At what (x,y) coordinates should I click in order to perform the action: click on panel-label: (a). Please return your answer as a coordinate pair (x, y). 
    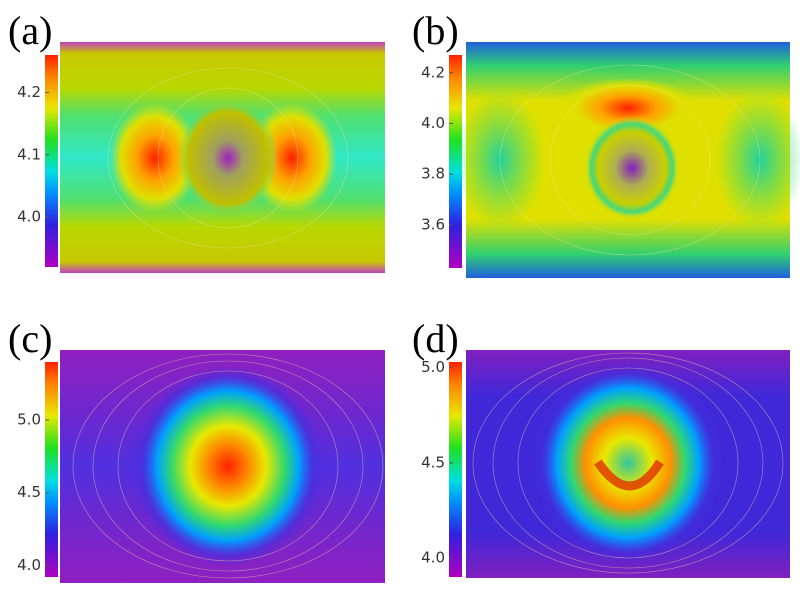
    Looking at the image, I should click on (30, 30).